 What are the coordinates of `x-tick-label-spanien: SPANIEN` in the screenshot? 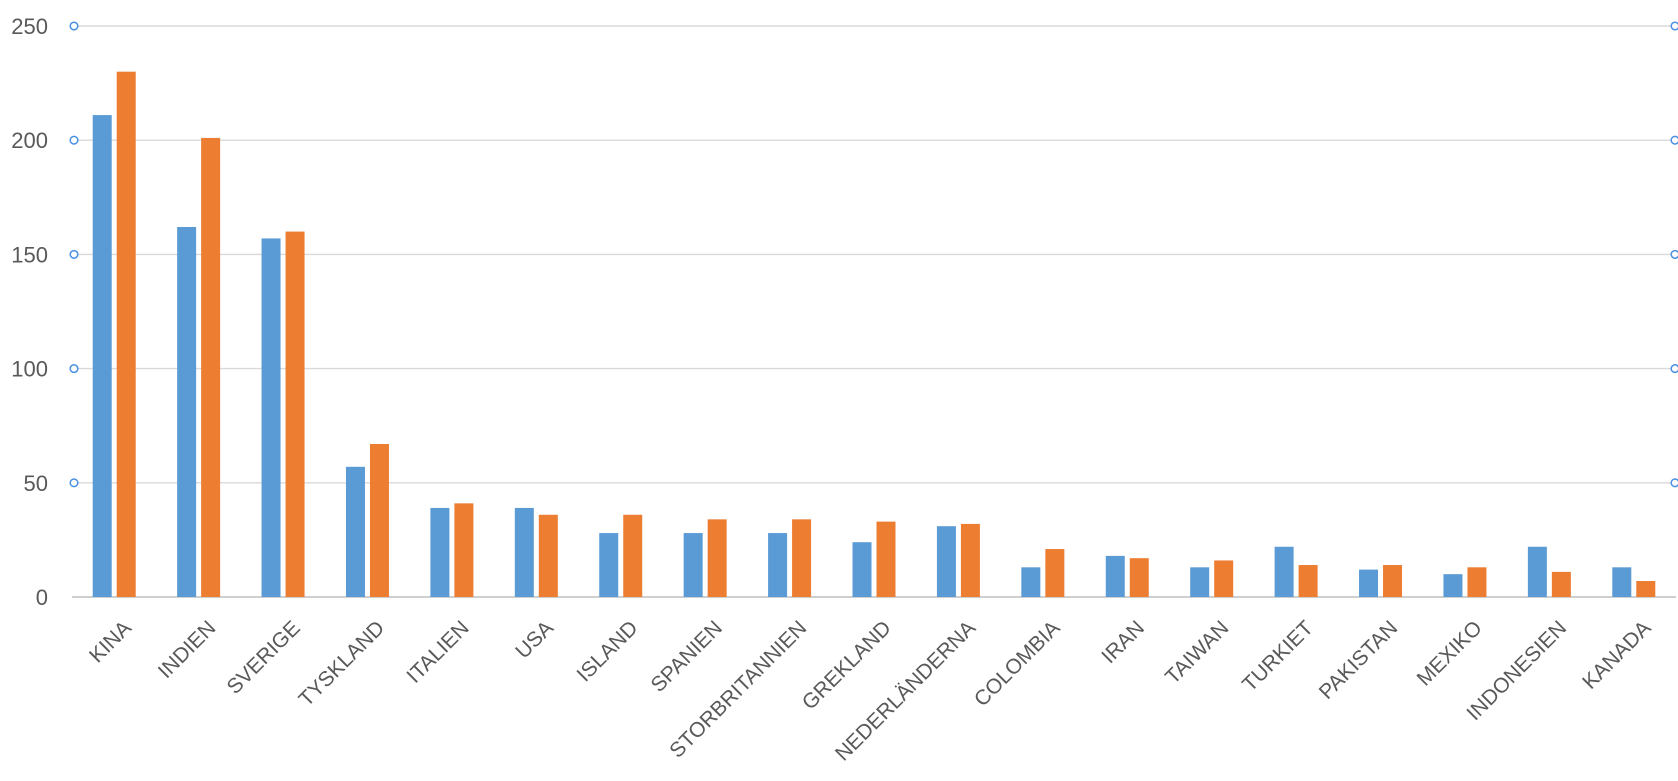 It's located at (687, 656).